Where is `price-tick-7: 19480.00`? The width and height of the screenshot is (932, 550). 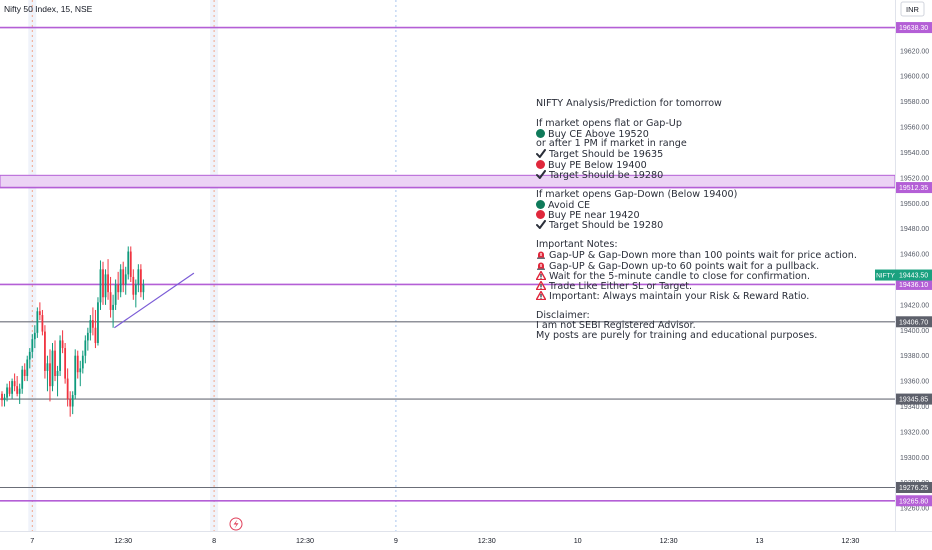 price-tick-7: 19480.00 is located at coordinates (914, 229).